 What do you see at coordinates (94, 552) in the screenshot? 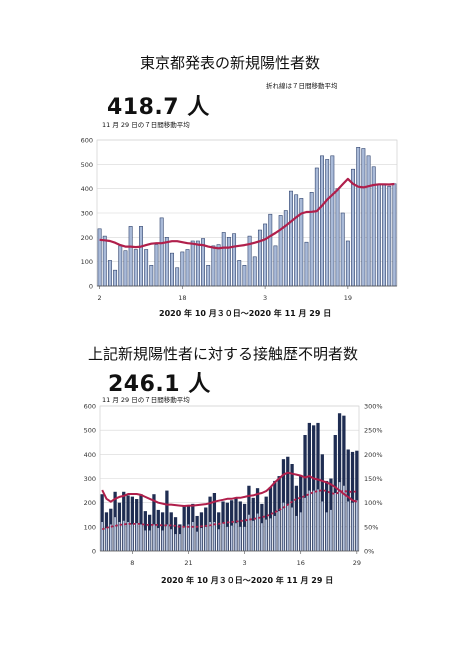
I see `chart2-y-tick-label: 0` at bounding box center [94, 552].